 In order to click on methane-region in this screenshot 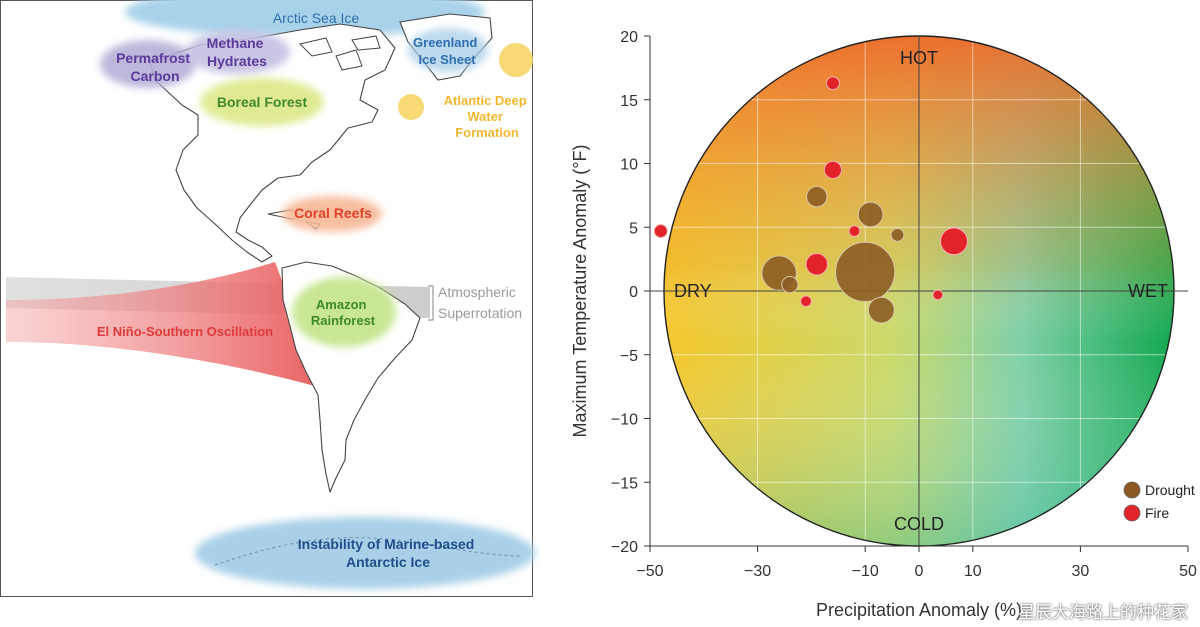, I will do `click(238, 52)`.